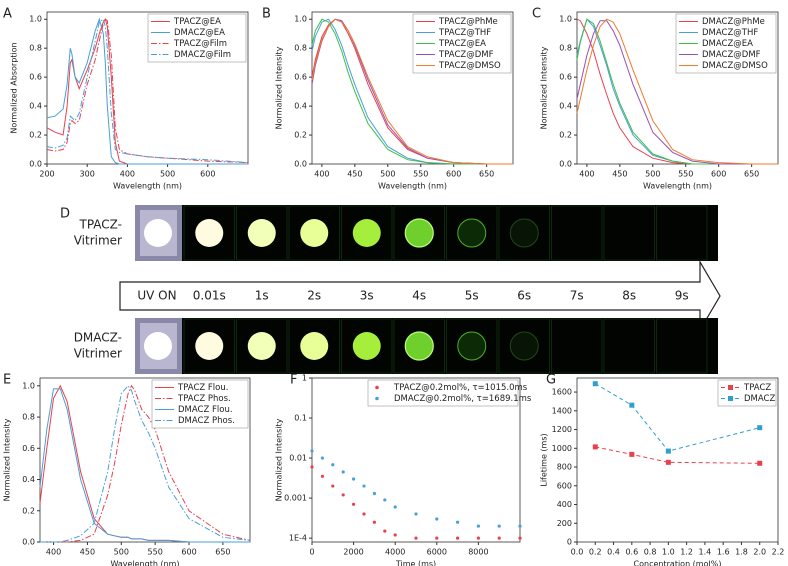  I want to click on panel-label: C, so click(536, 14).